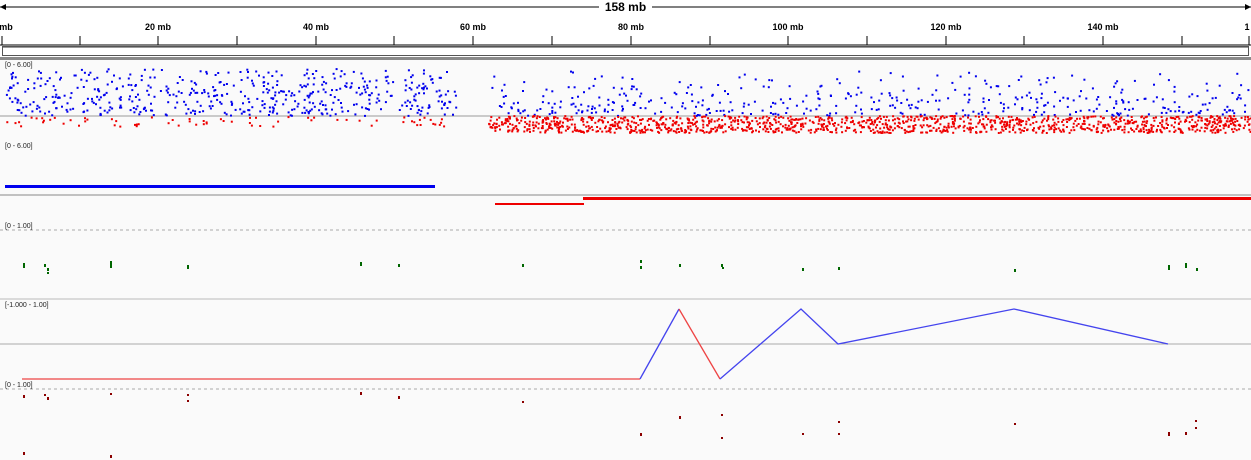 This screenshot has height=460, width=1251. What do you see at coordinates (1186, 265) in the screenshot?
I see `green-mark` at bounding box center [1186, 265].